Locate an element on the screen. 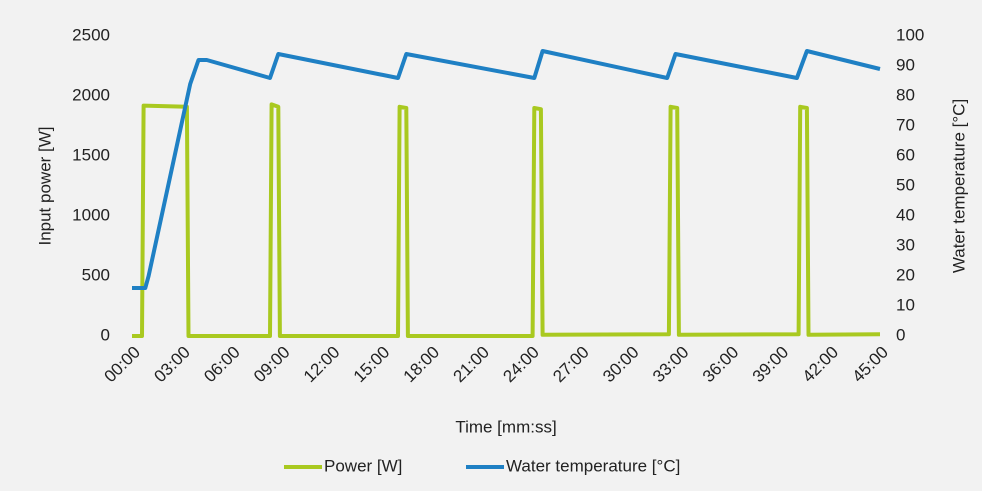  y2-tick-label: 30 is located at coordinates (905, 244).